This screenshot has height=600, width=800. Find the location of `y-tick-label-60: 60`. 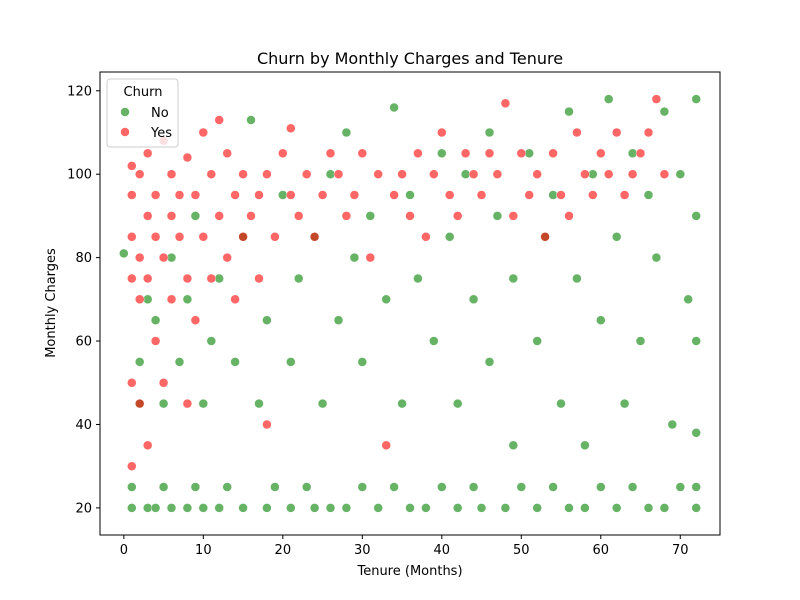

y-tick-label-60: 60 is located at coordinates (83, 342).